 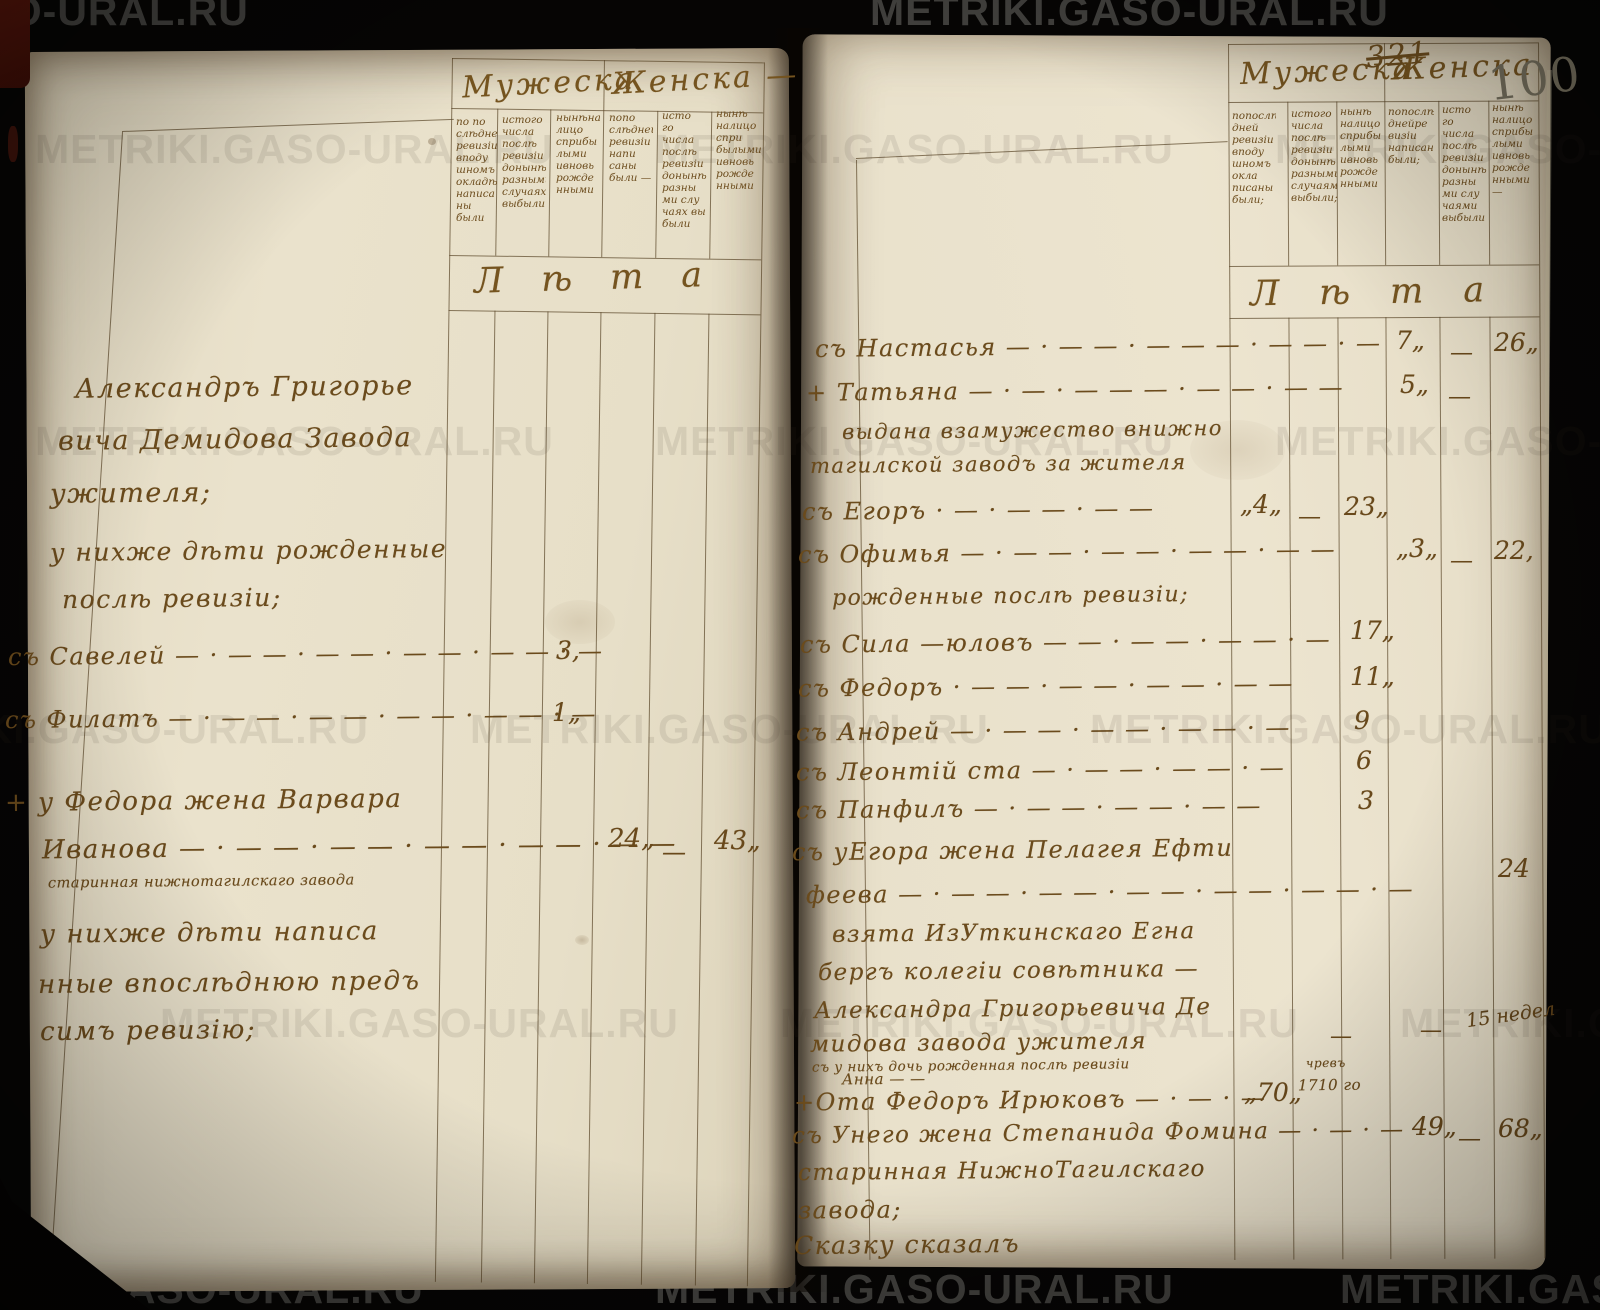 What do you see at coordinates (209, 933) in the screenshot?
I see `manuscript-line: у нихже дѣти написа` at bounding box center [209, 933].